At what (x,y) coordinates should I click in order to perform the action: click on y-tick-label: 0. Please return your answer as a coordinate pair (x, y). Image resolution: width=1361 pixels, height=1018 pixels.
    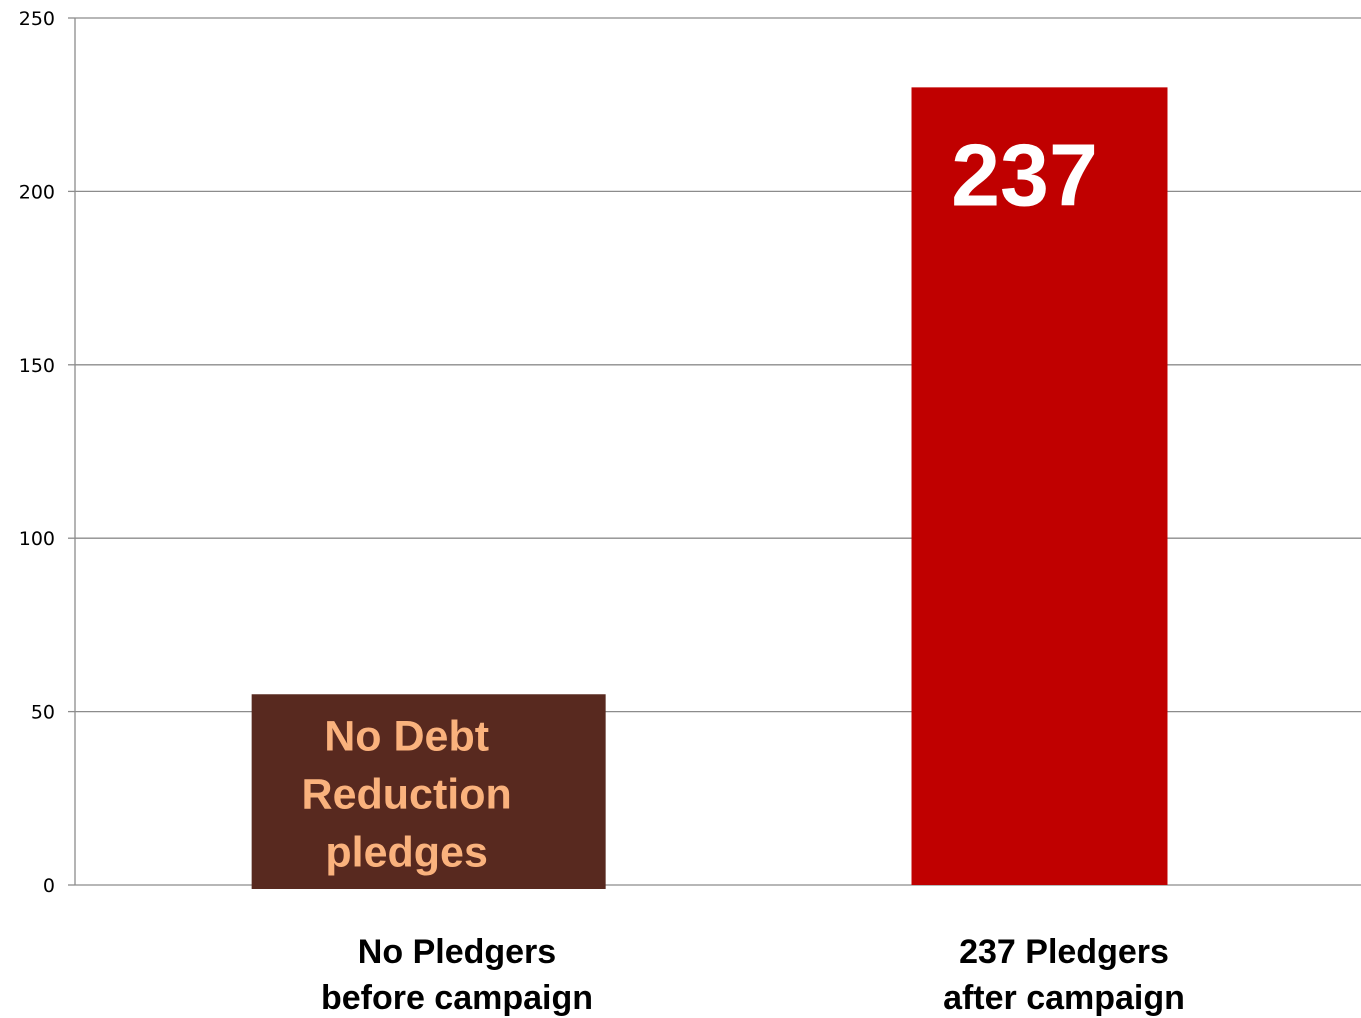
    Looking at the image, I should click on (49, 886).